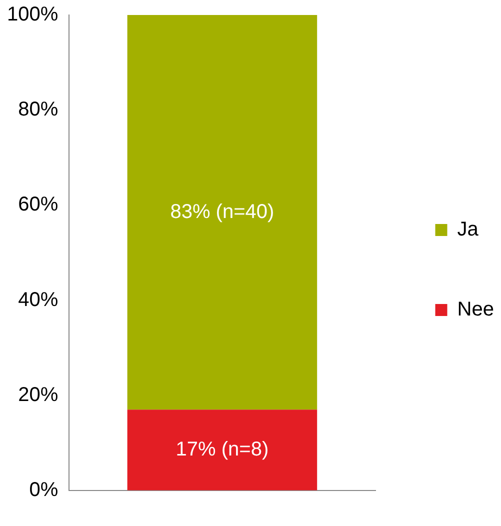 This screenshot has height=526, width=501. I want to click on y-tick-label: 20%, so click(38, 395).